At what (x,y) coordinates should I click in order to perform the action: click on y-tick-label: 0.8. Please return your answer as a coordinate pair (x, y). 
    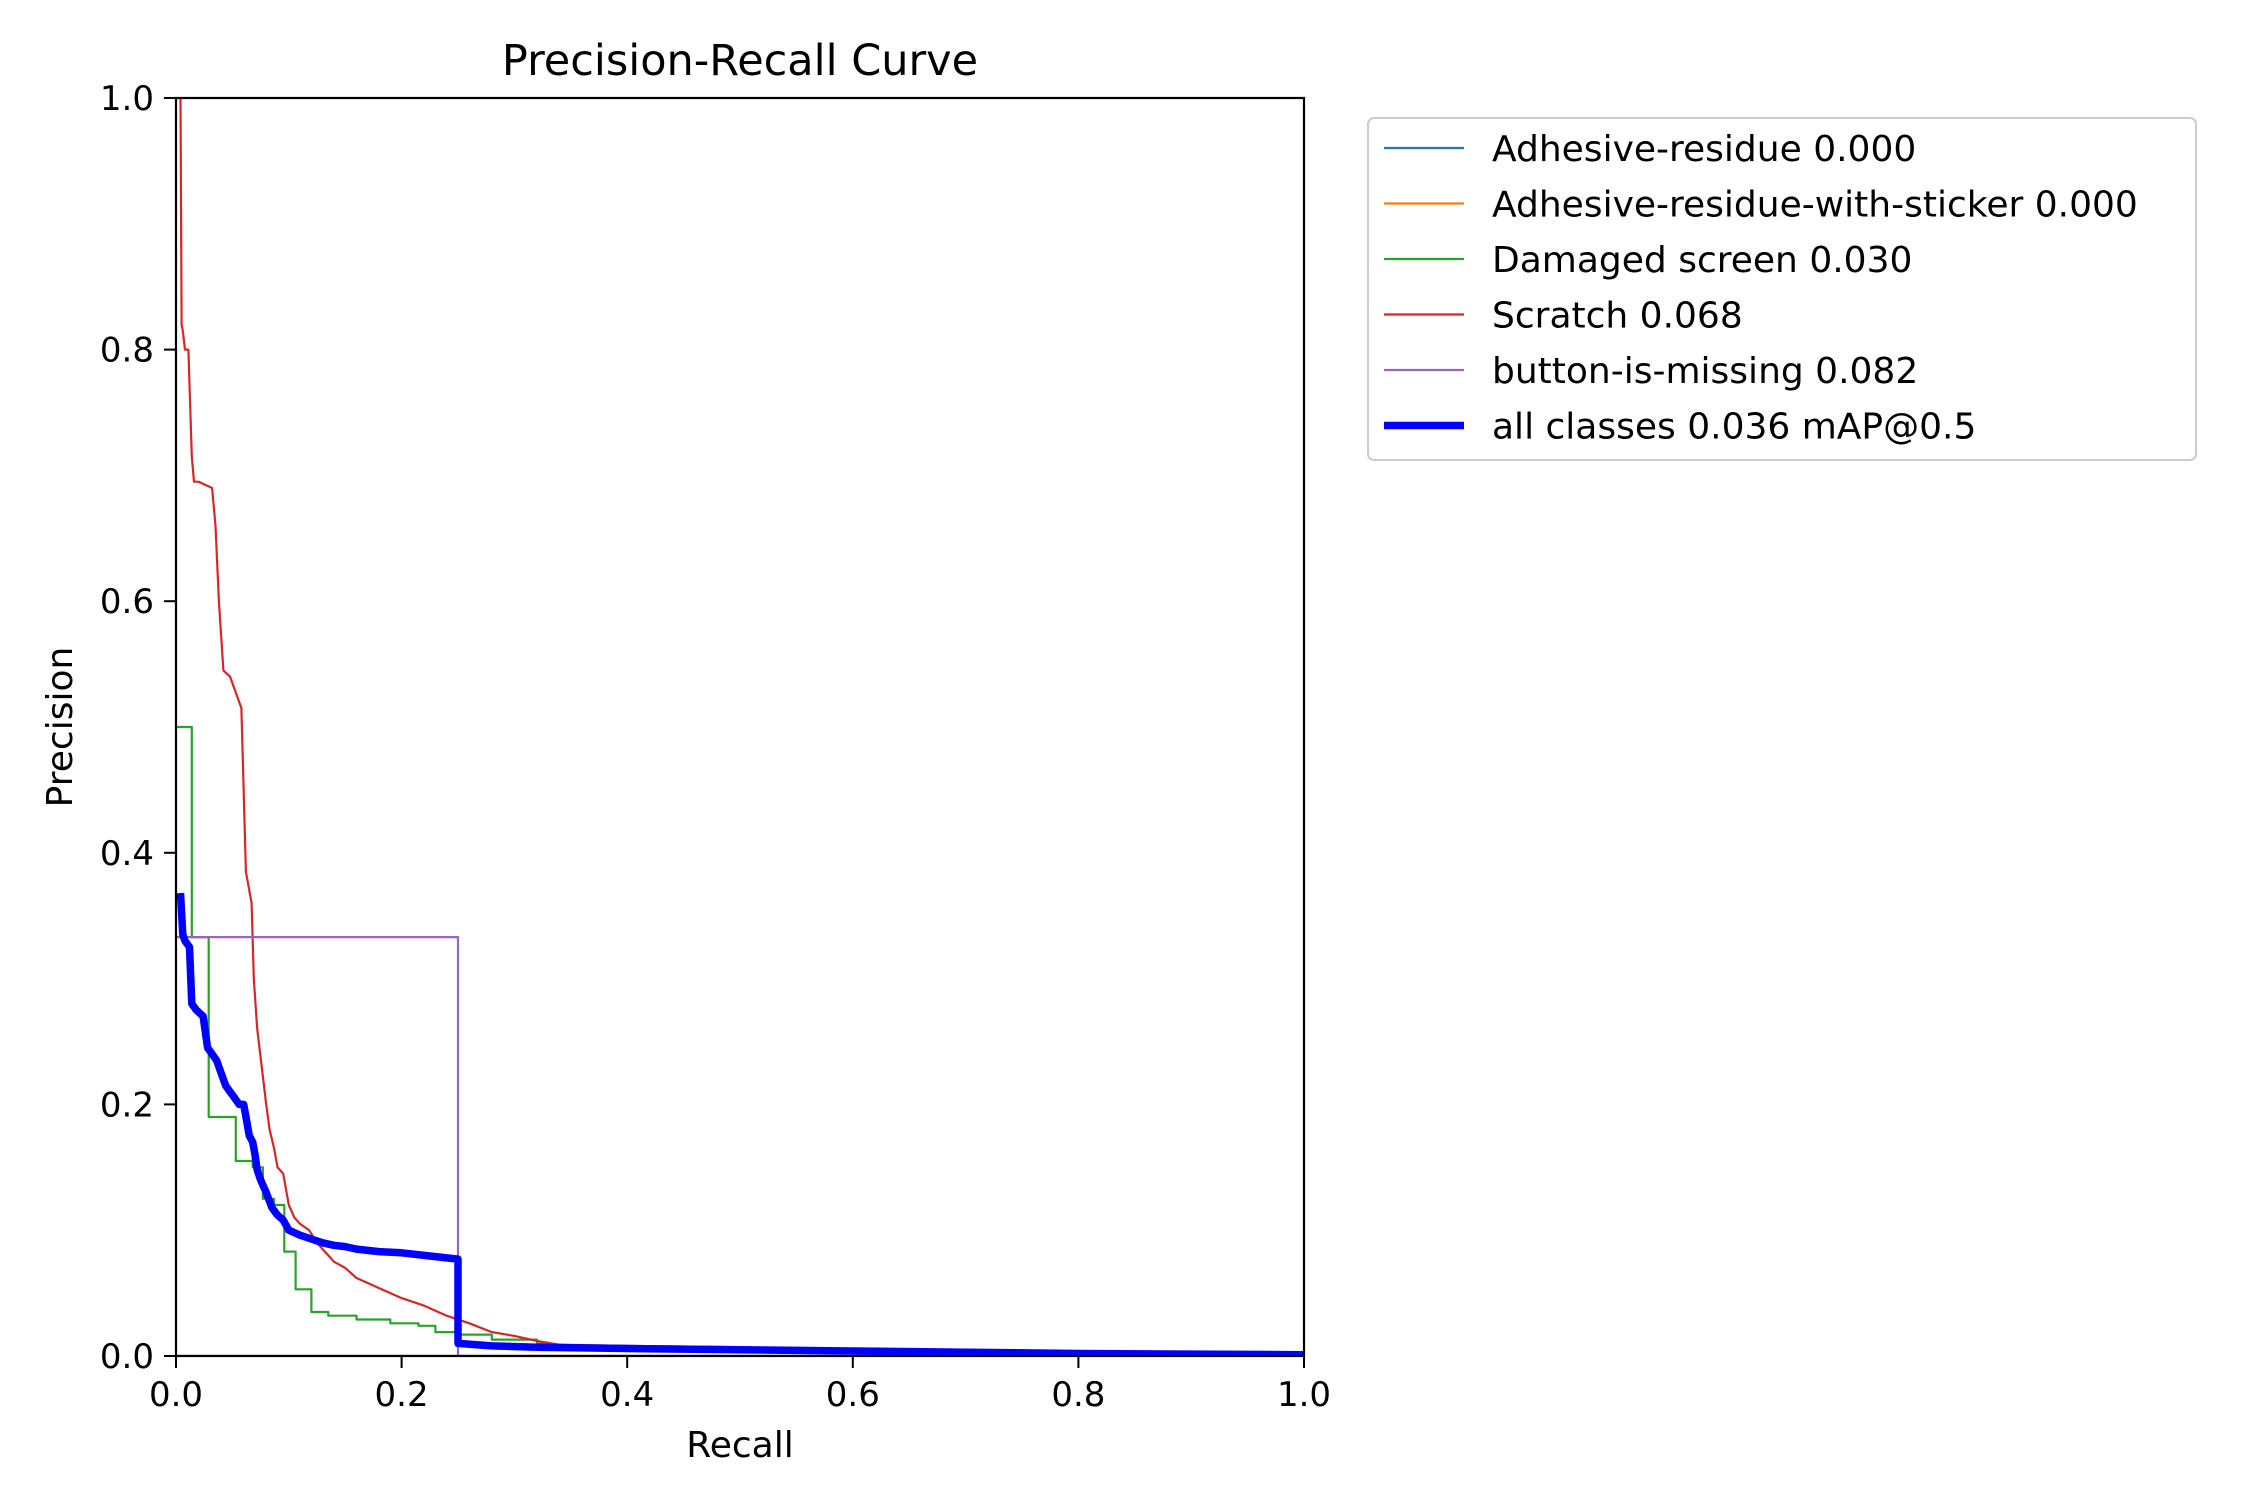
    Looking at the image, I should click on (127, 351).